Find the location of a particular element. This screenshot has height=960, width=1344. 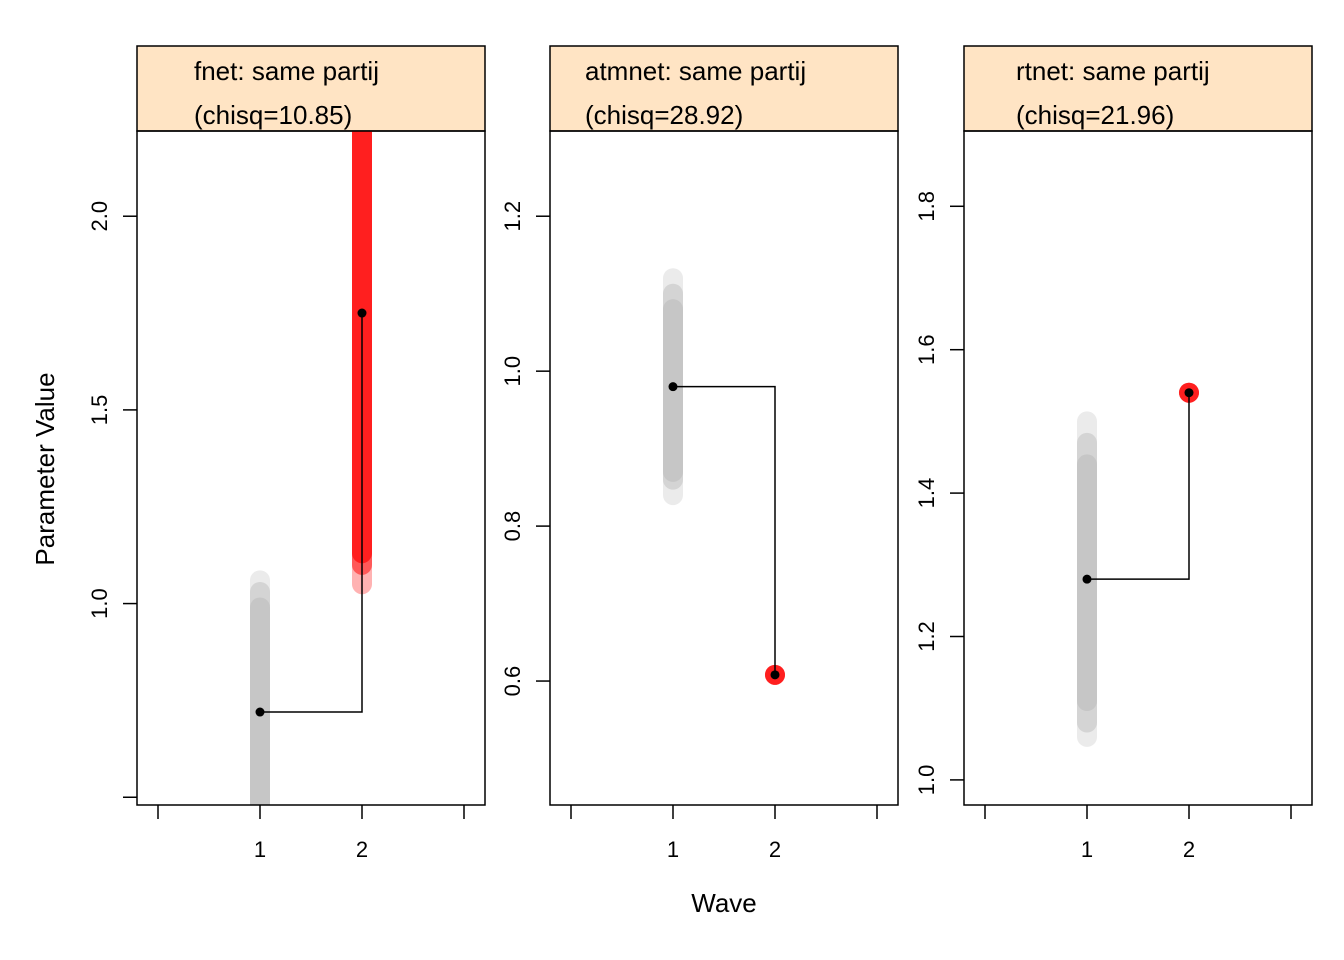

y-axis-label: Parameter Value is located at coordinates (45, 468).